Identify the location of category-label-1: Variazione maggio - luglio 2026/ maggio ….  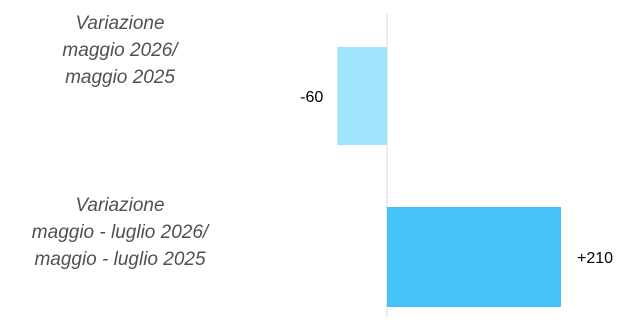
(120, 232).